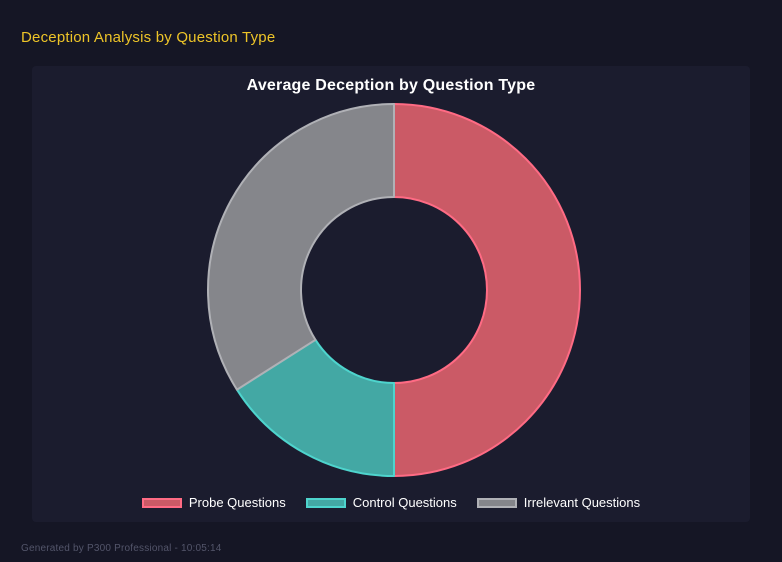  What do you see at coordinates (301, 247) in the screenshot?
I see `donut-segment-irrelevant-questions` at bounding box center [301, 247].